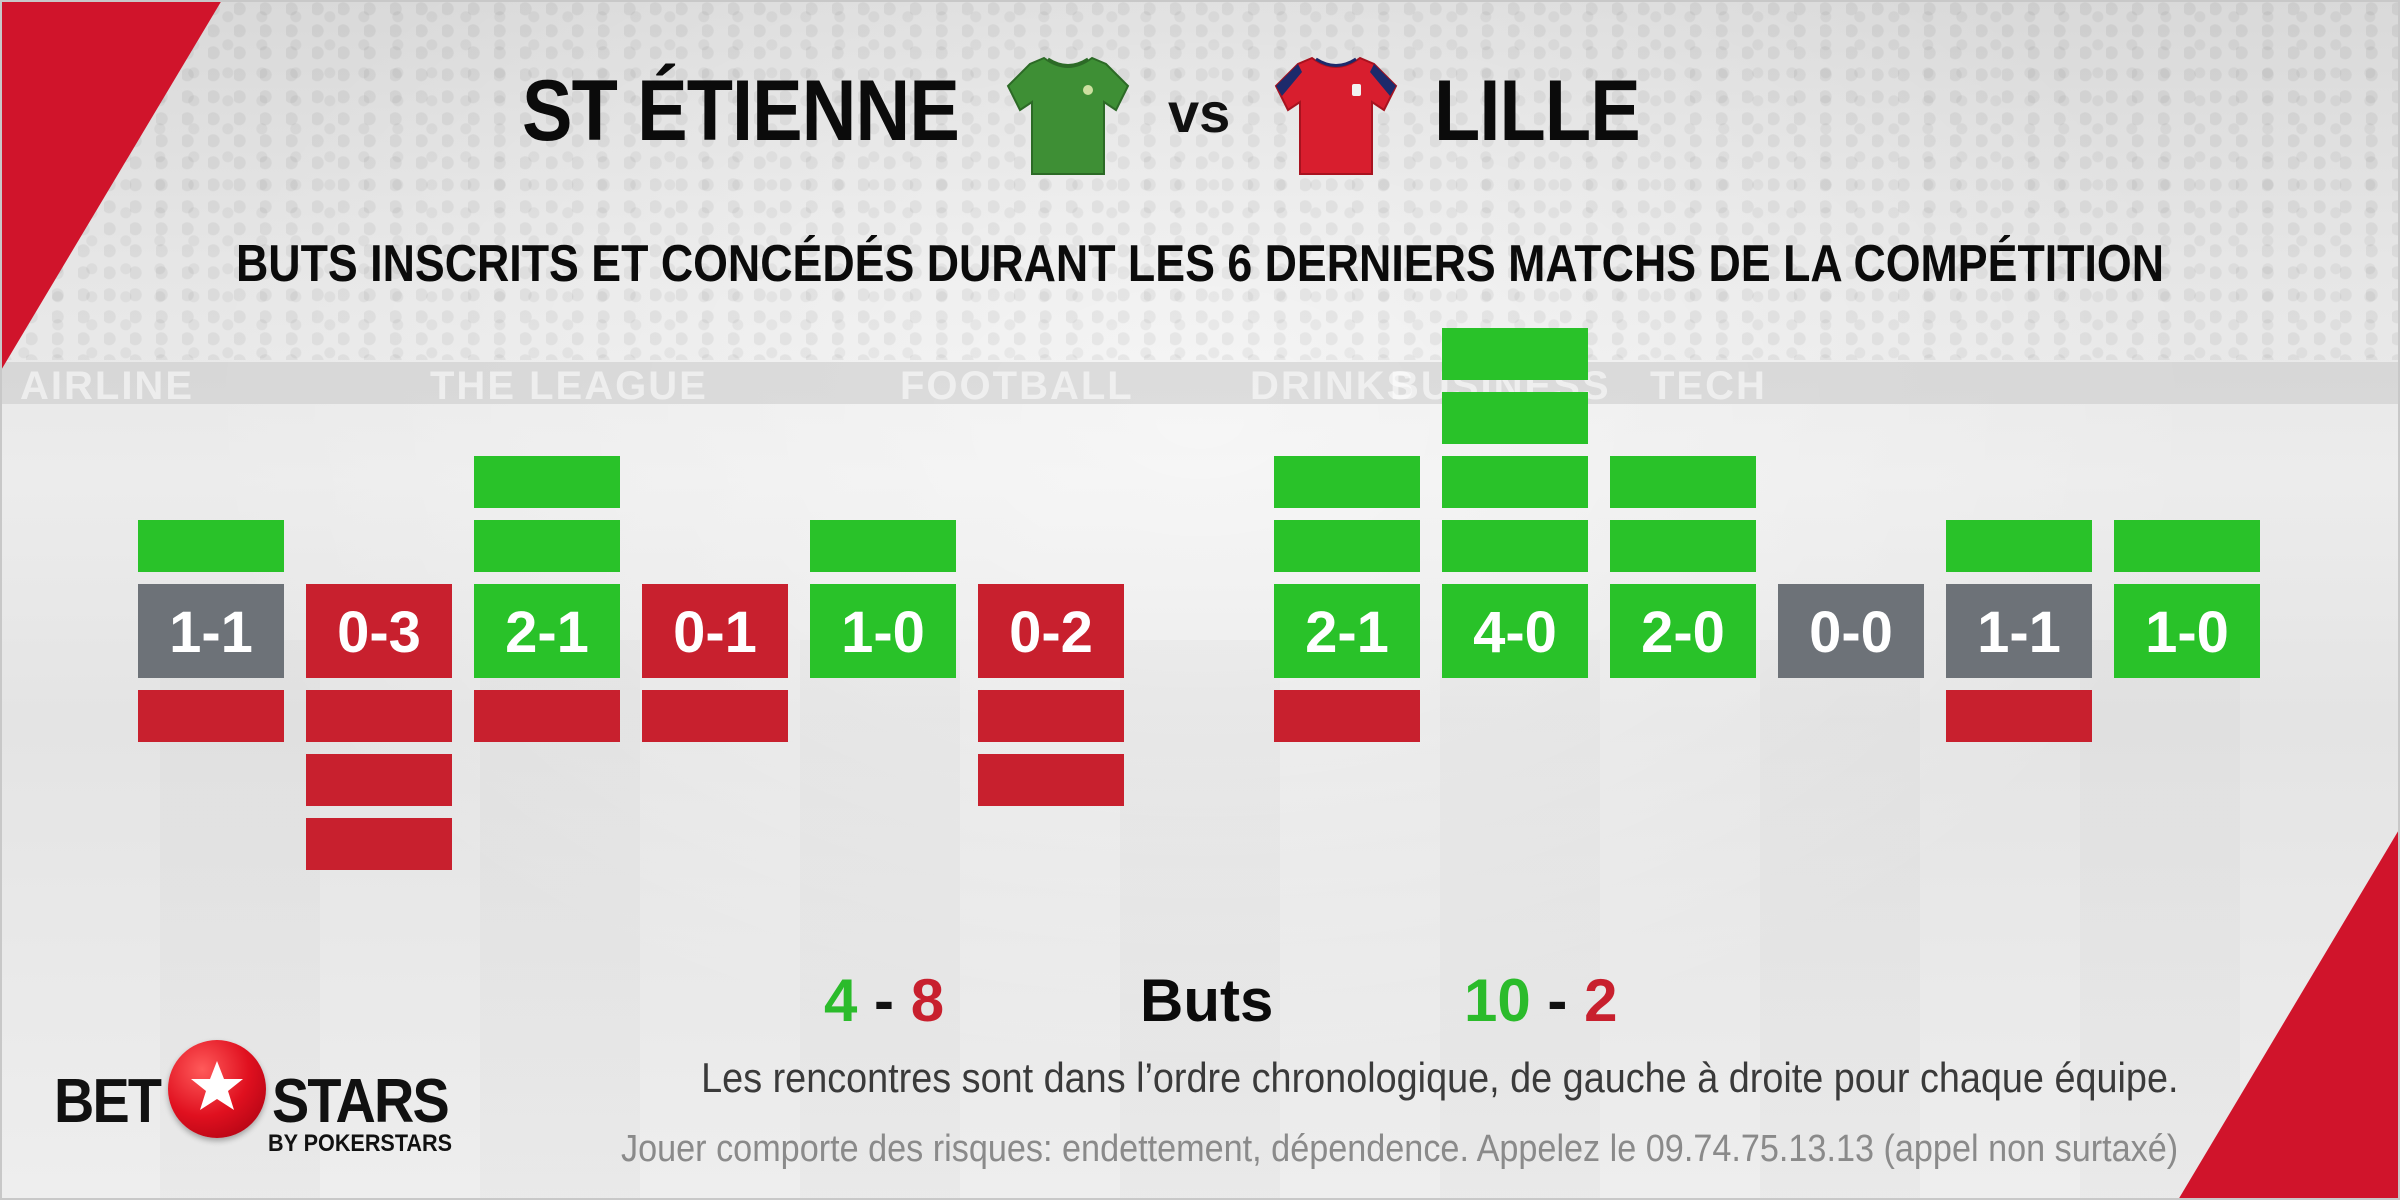 This screenshot has width=2400, height=1200. I want to click on adboard-text: DRINKS, so click(1333, 386).